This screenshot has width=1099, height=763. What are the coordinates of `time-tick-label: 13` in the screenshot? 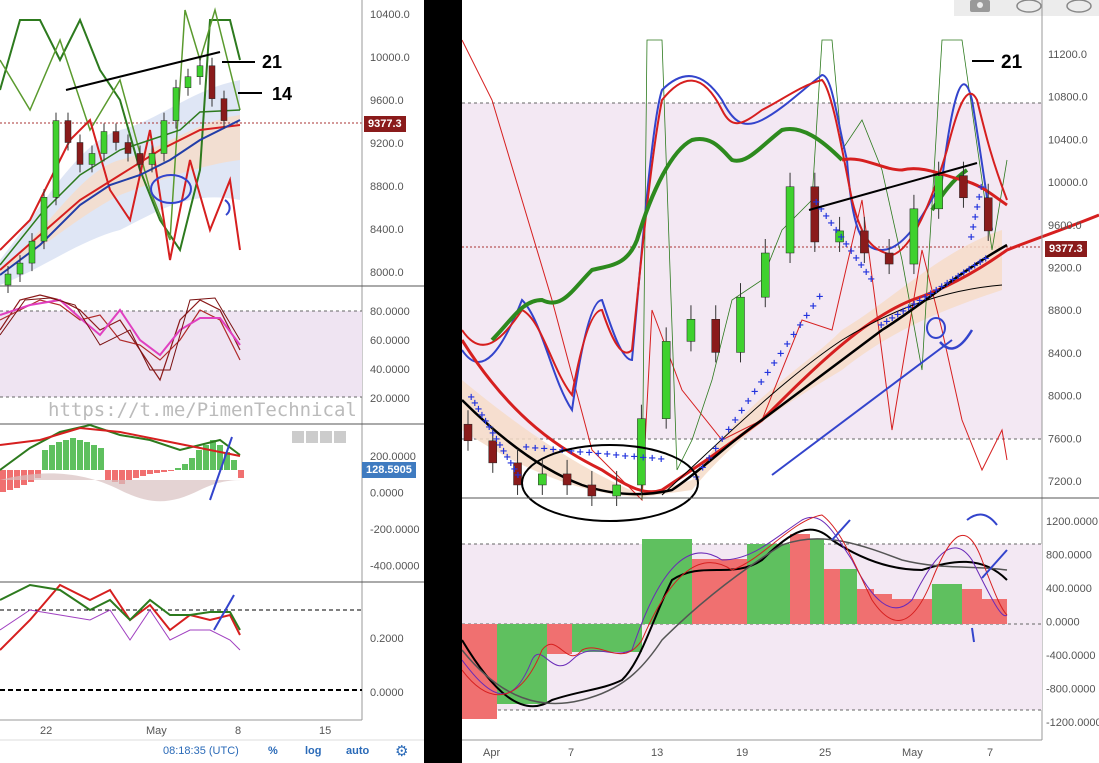 It's located at (657, 753).